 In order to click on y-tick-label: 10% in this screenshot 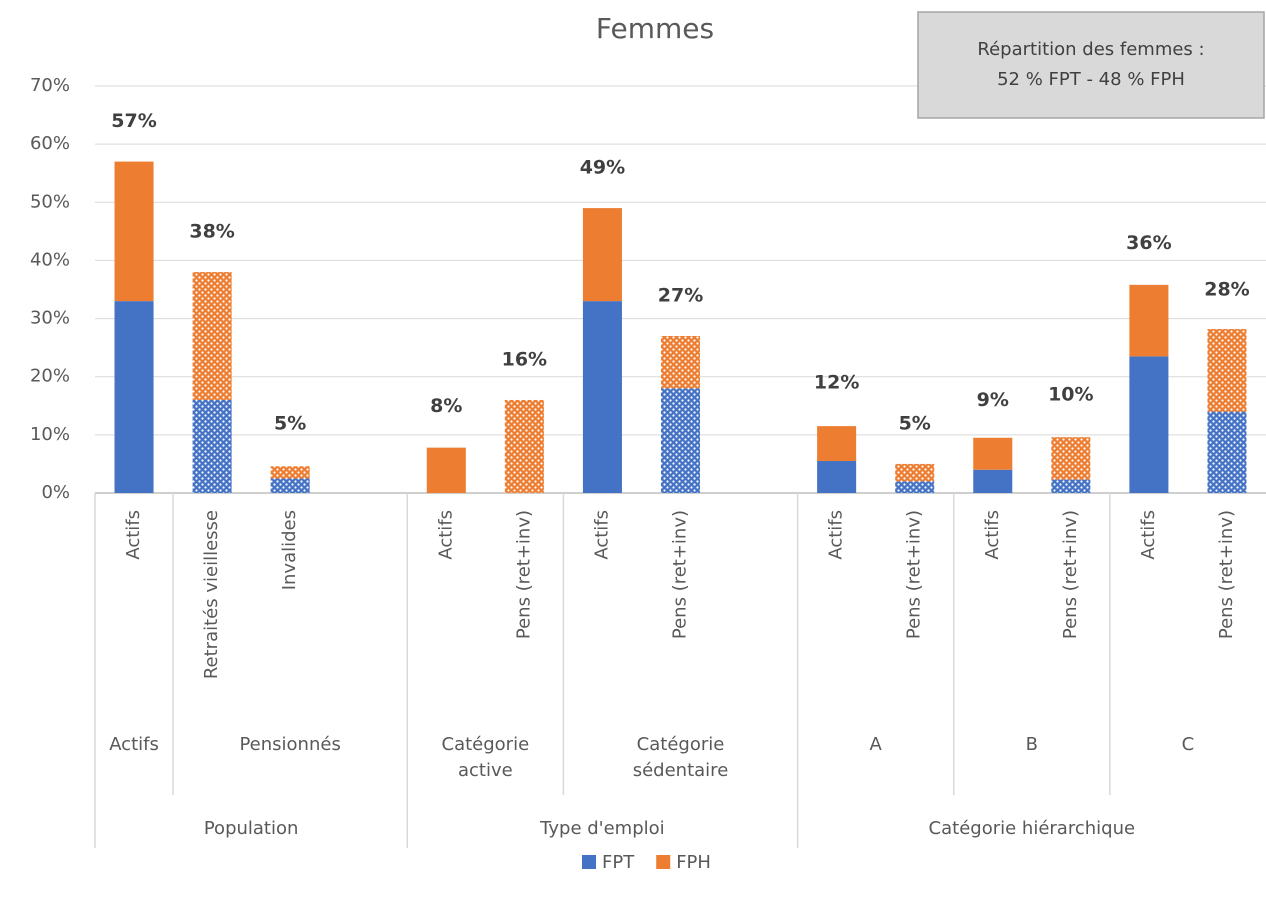, I will do `click(50, 434)`.